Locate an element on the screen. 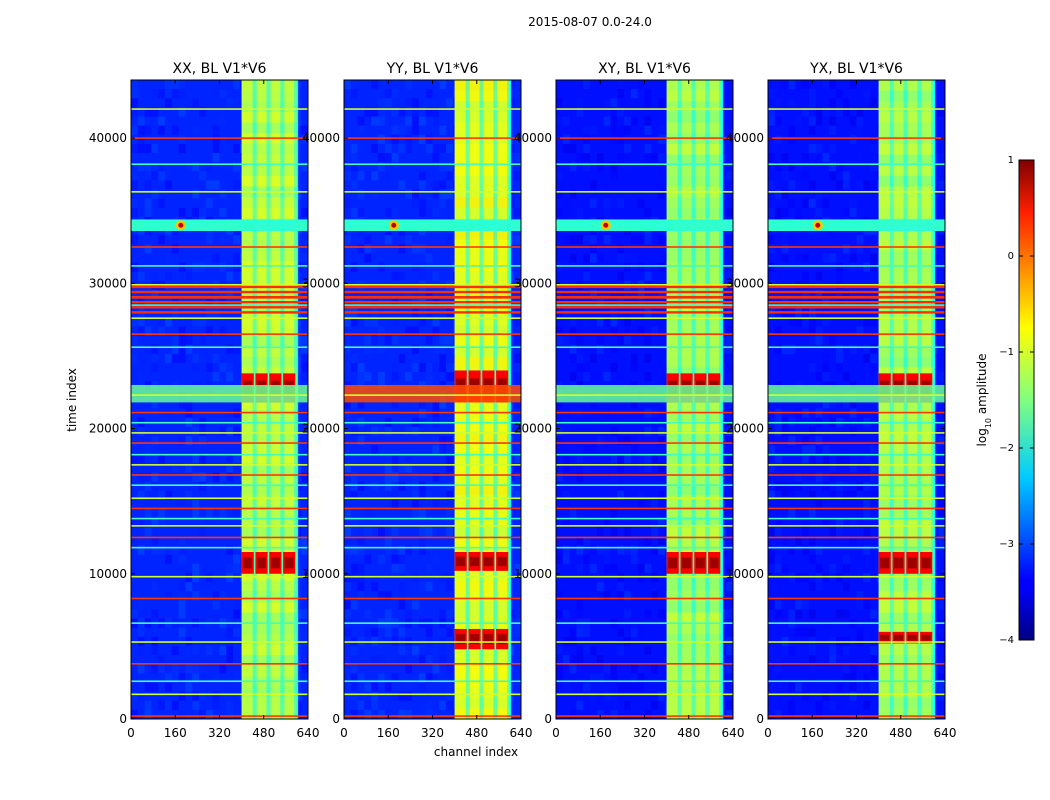 The image size is (1050, 800). x-tick-label: 640 is located at coordinates (308, 733).